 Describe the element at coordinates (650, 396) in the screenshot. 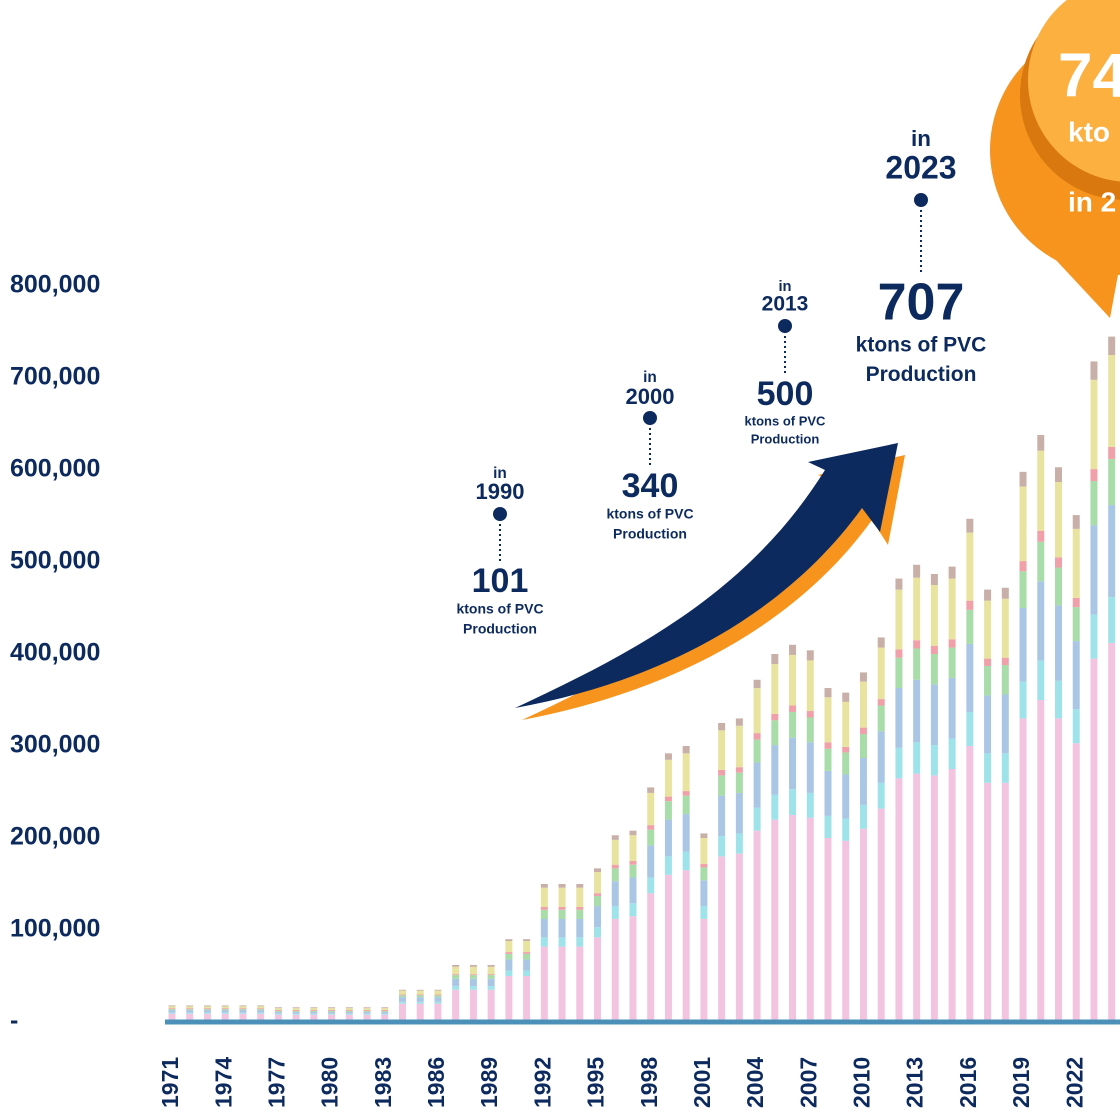

I see `annotation-year: 2000` at that location.